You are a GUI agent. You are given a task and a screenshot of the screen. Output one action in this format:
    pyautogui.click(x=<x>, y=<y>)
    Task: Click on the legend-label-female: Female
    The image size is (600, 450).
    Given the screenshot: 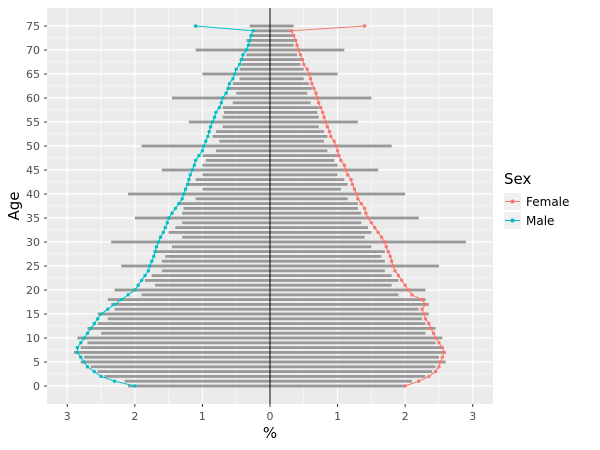 What is the action you would take?
    pyautogui.click(x=548, y=201)
    